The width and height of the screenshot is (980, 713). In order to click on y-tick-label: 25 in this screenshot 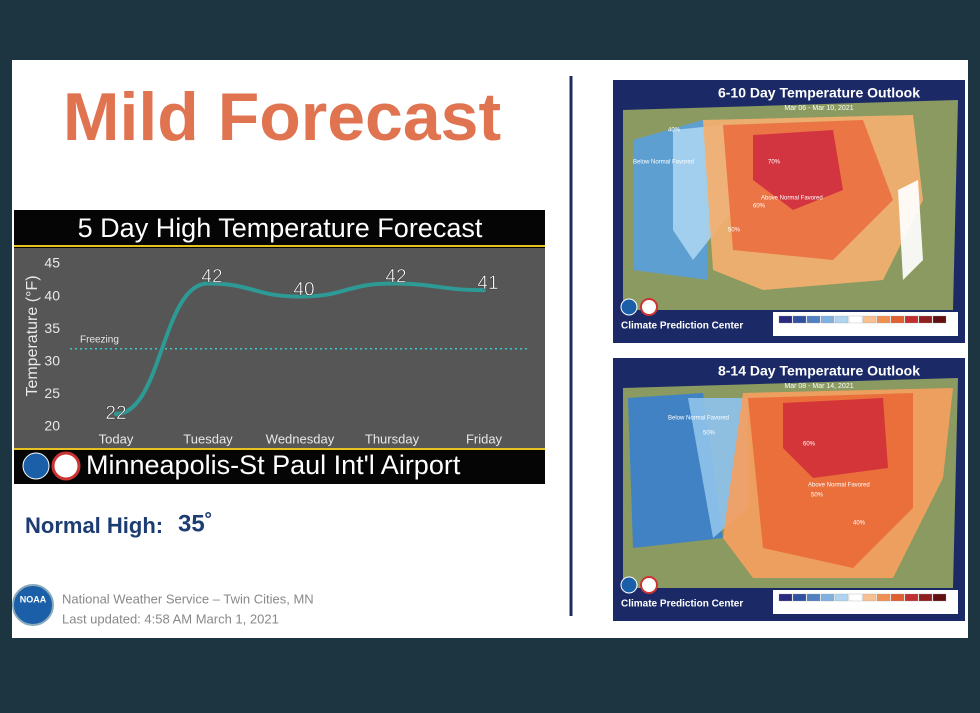, I will do `click(52, 393)`.